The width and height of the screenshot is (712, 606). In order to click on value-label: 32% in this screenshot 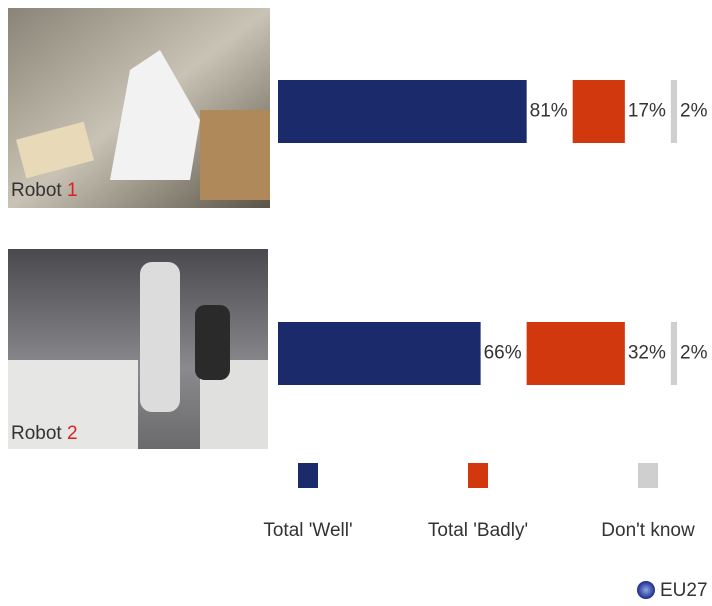, I will do `click(647, 353)`.